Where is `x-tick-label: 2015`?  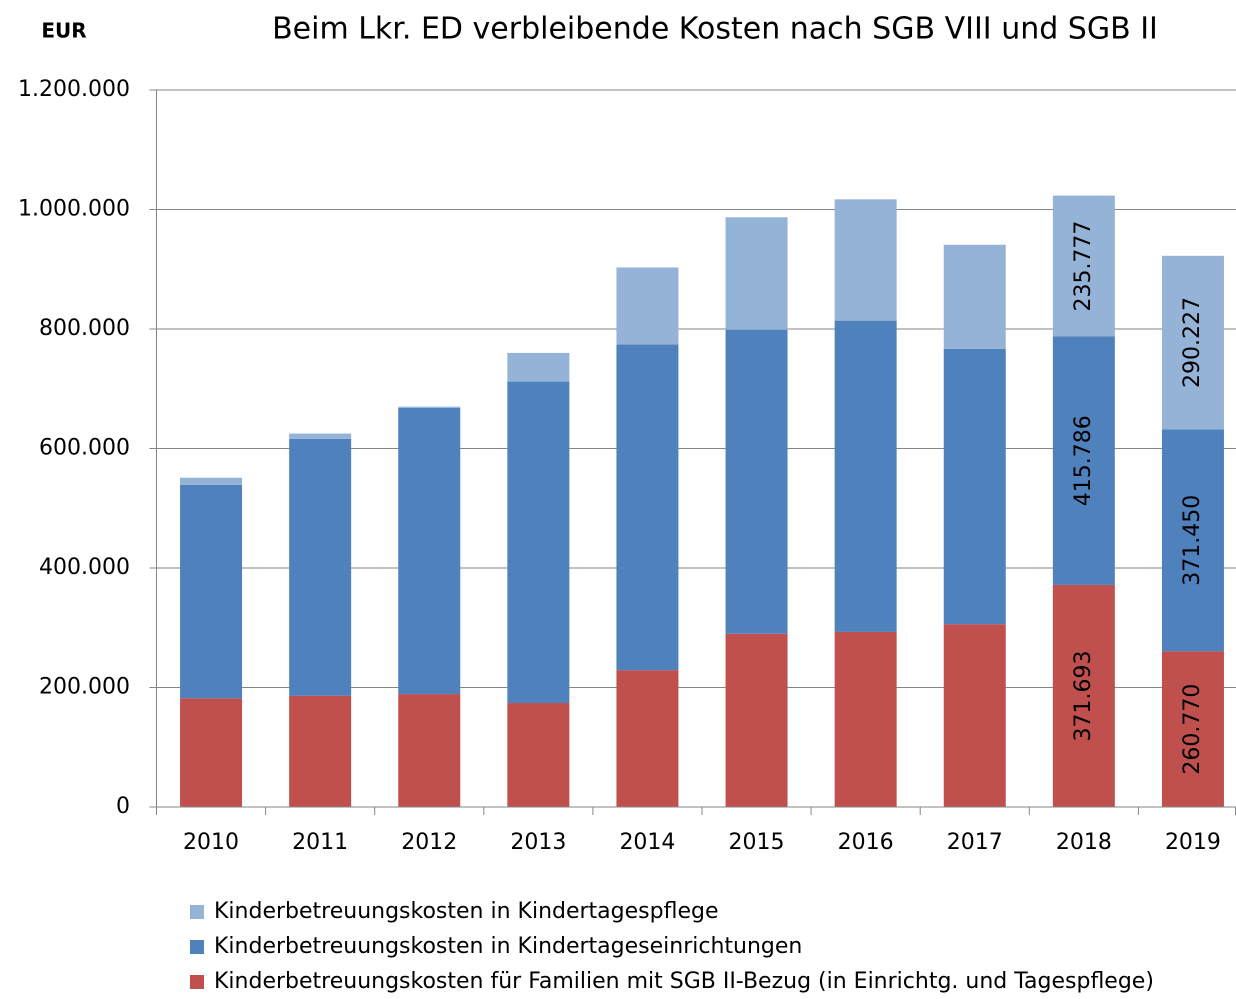 x-tick-label: 2015 is located at coordinates (757, 842).